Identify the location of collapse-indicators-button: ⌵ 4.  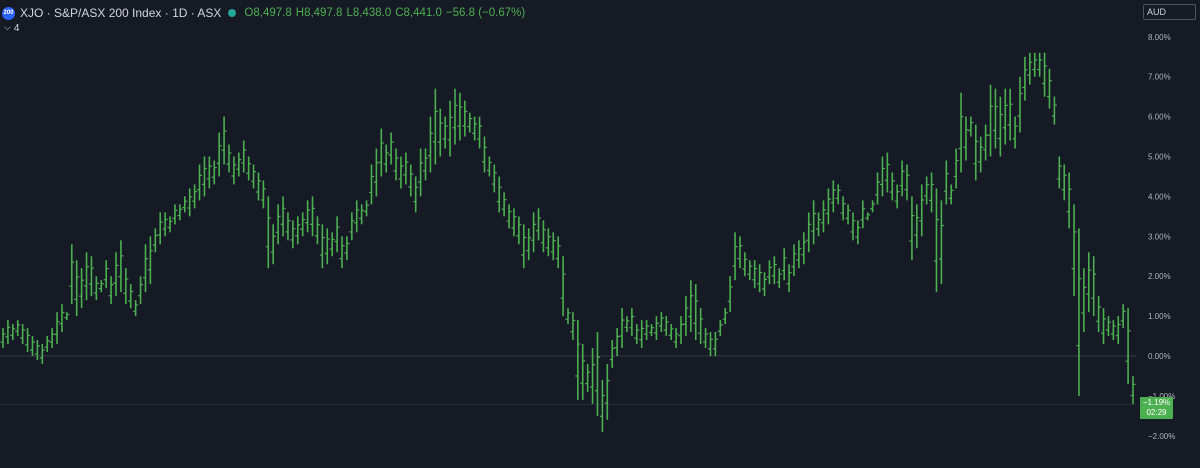
(12, 28).